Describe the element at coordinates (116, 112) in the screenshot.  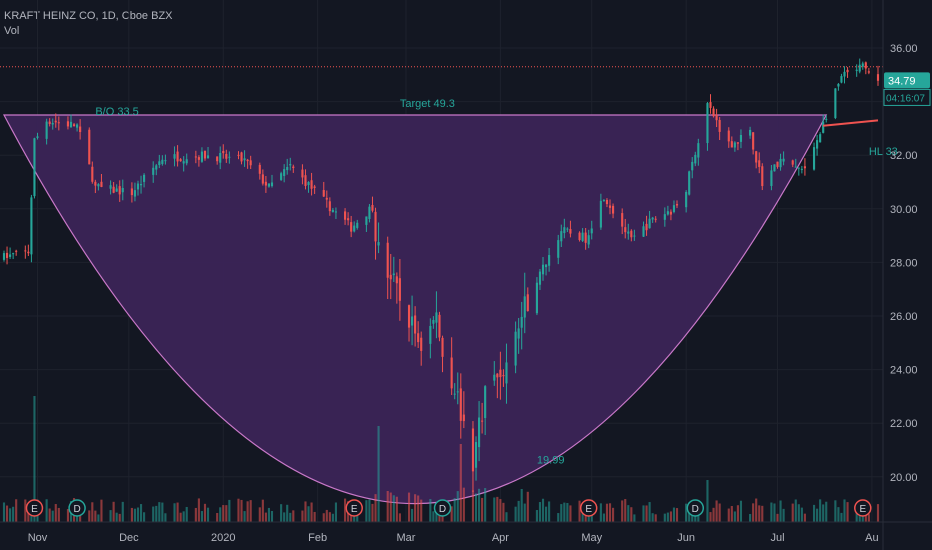
I see `breakout-label: B/O 33.5` at that location.